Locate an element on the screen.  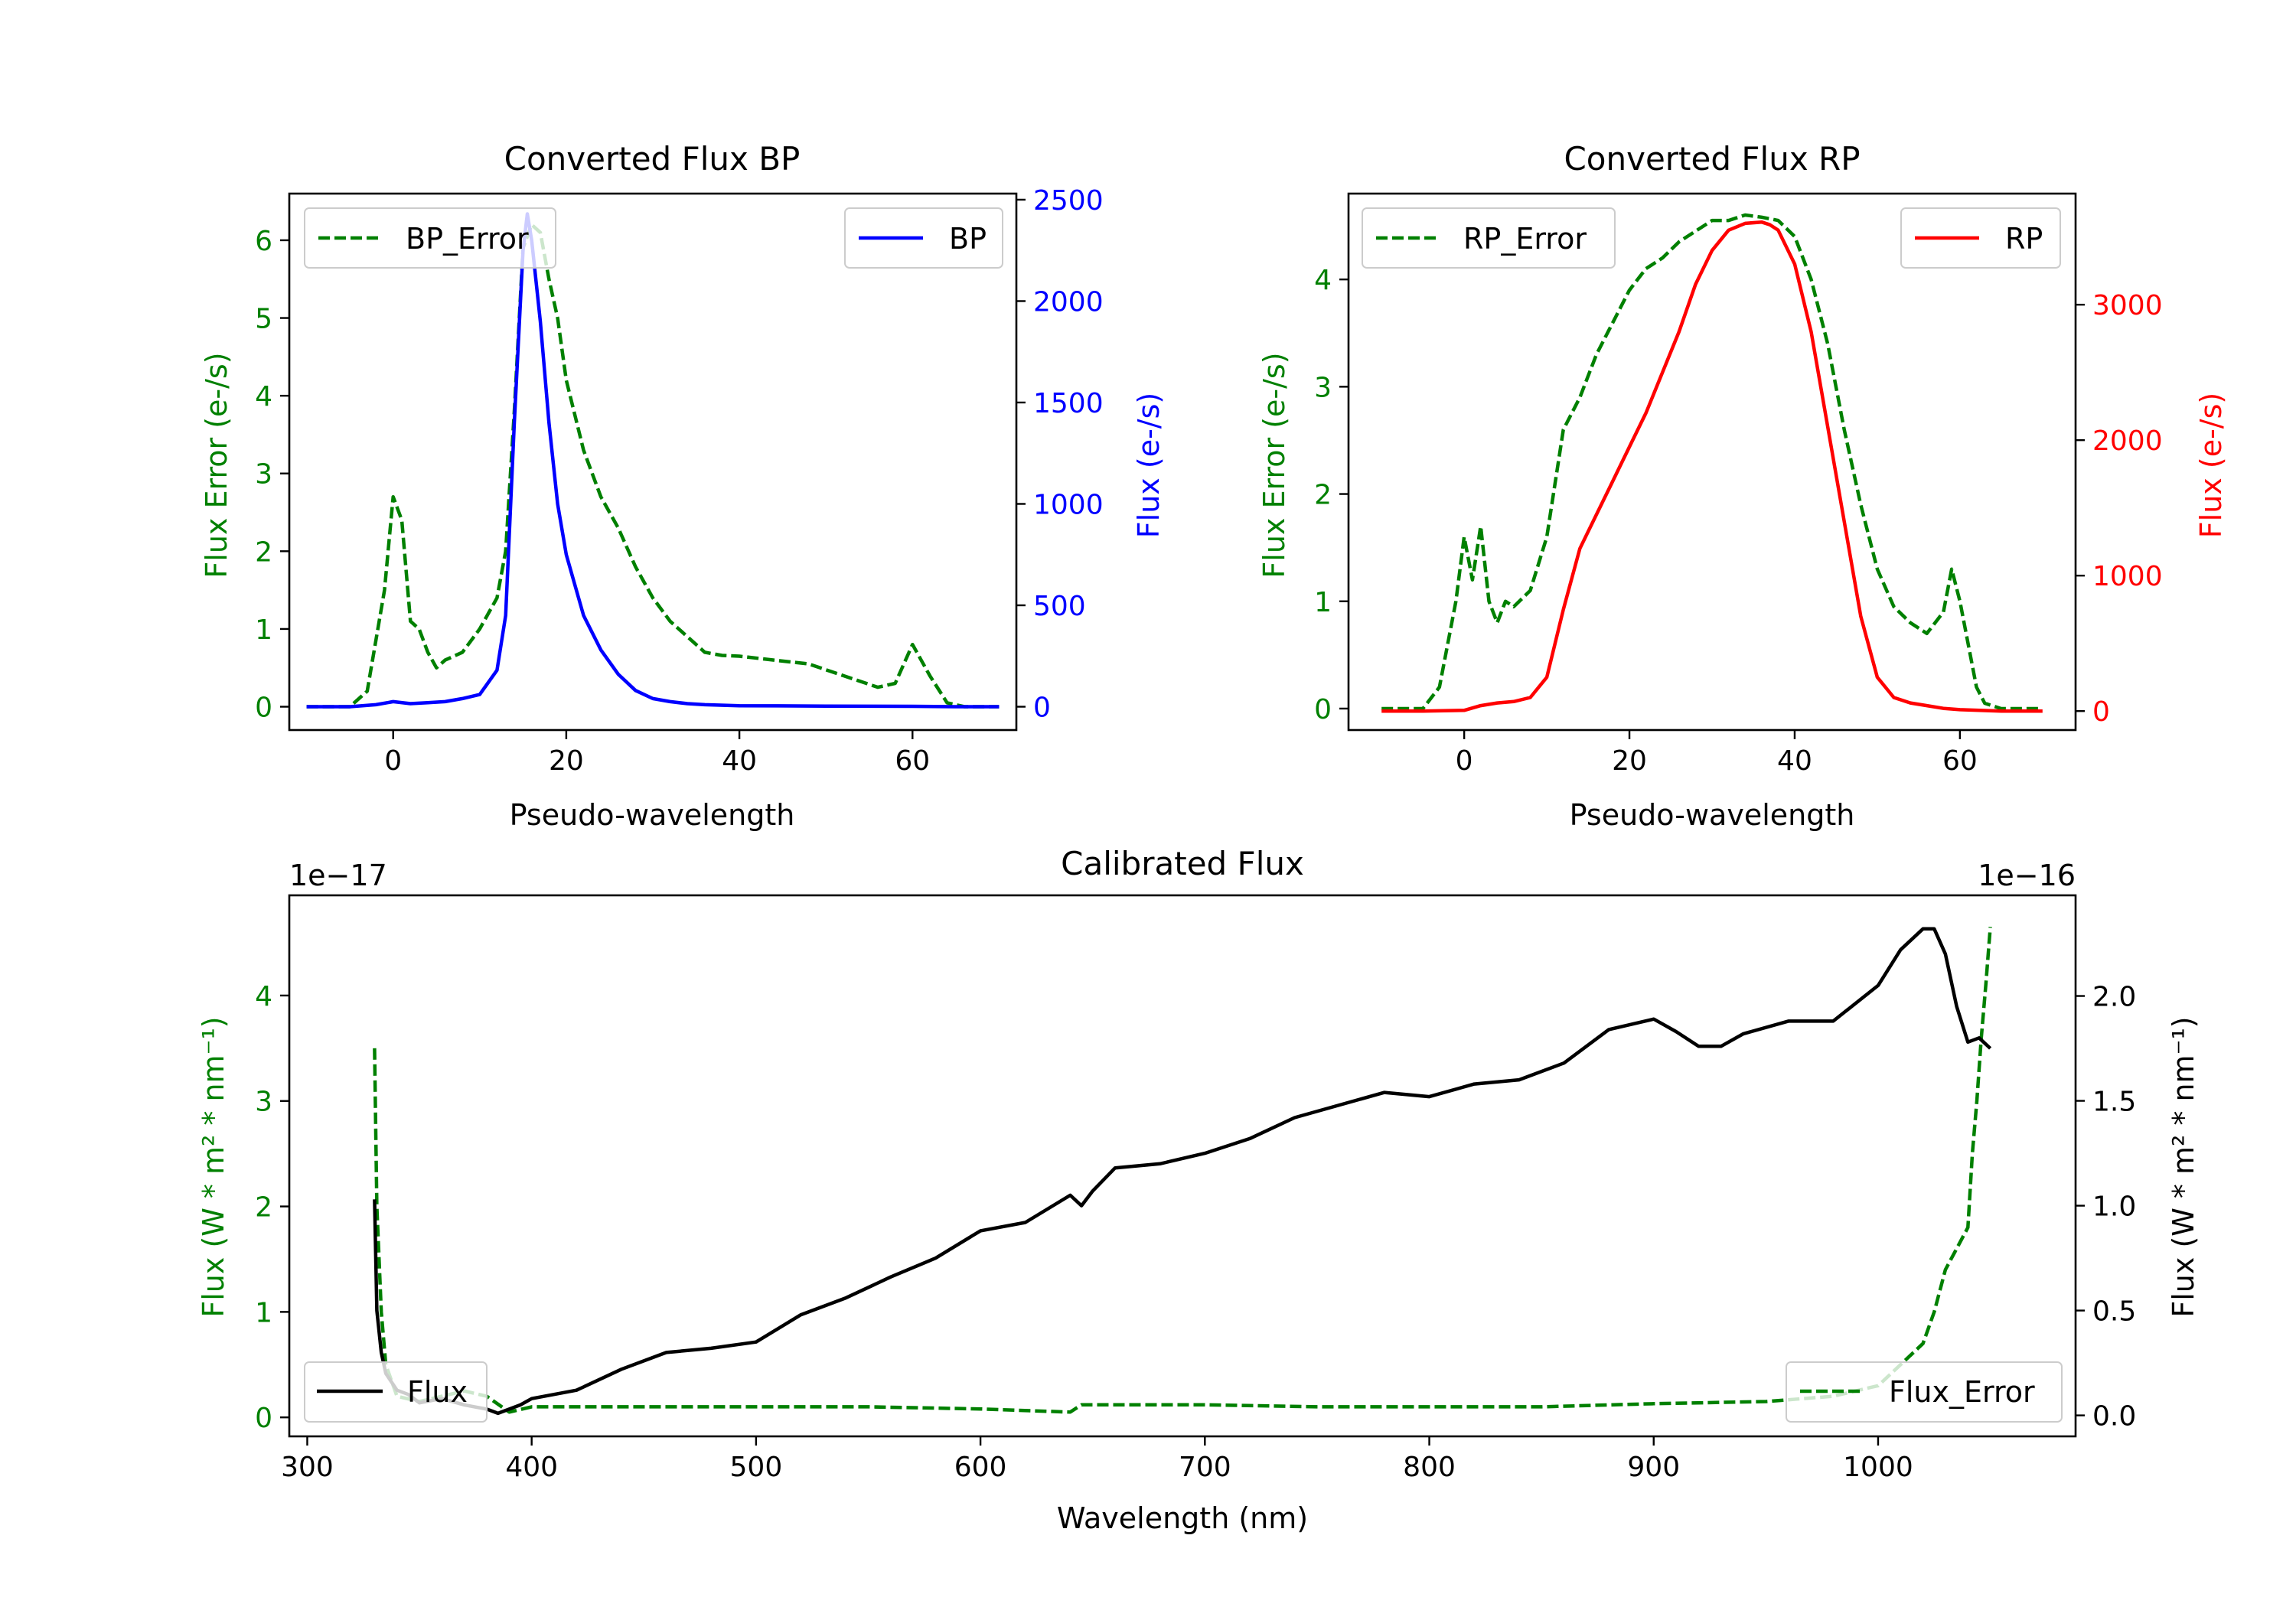
rp-y-tick-left-label: 1 is located at coordinates (1323, 602).